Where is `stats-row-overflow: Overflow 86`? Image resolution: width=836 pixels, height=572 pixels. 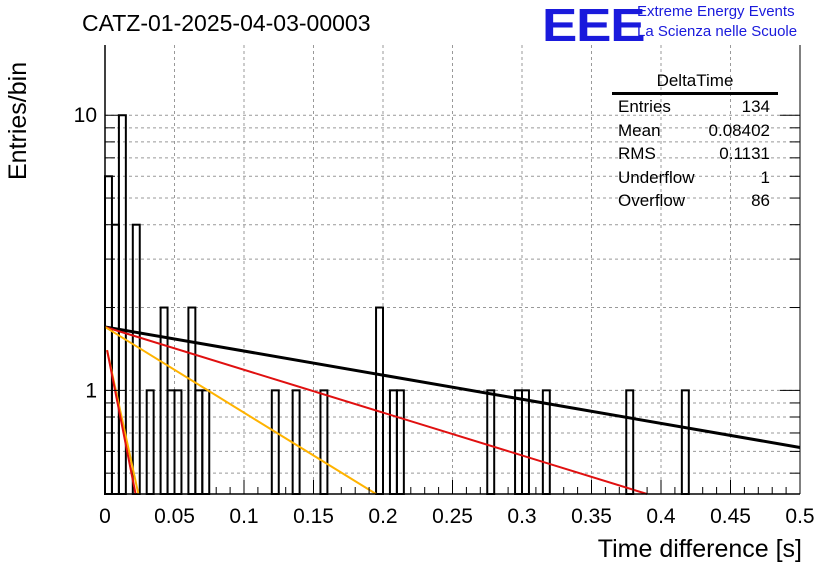 stats-row-overflow: Overflow 86 is located at coordinates (695, 201).